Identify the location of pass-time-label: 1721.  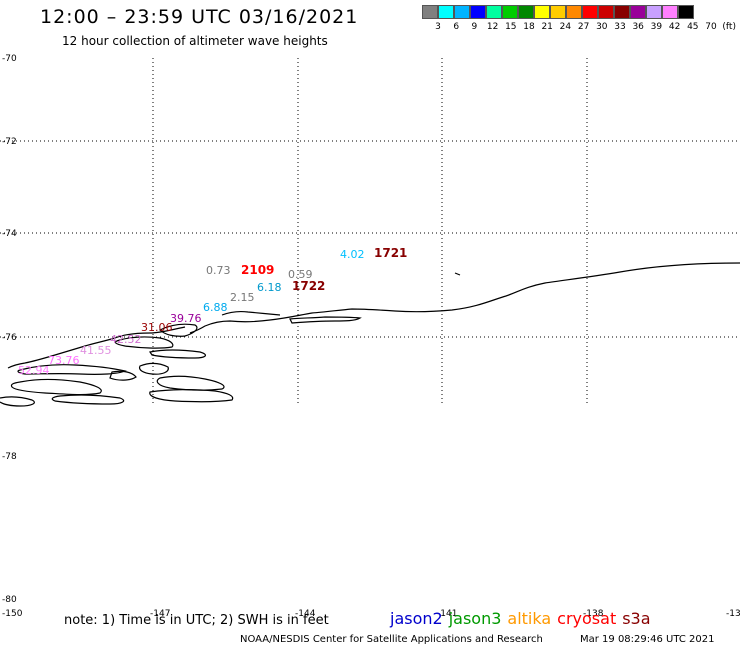
(391, 253).